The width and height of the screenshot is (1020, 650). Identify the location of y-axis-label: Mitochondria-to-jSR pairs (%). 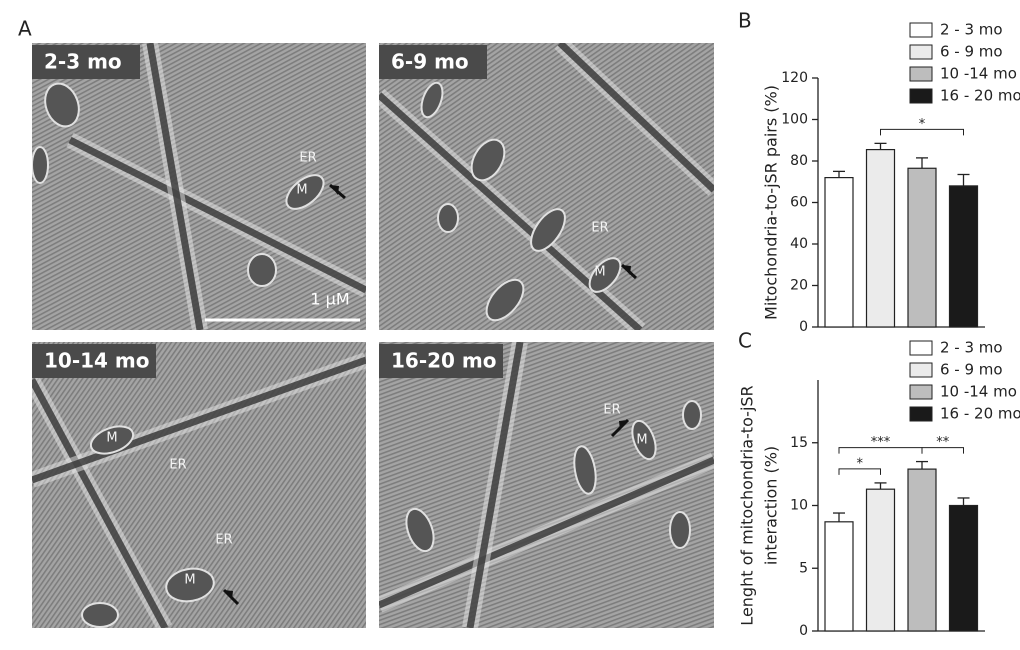
(771, 202).